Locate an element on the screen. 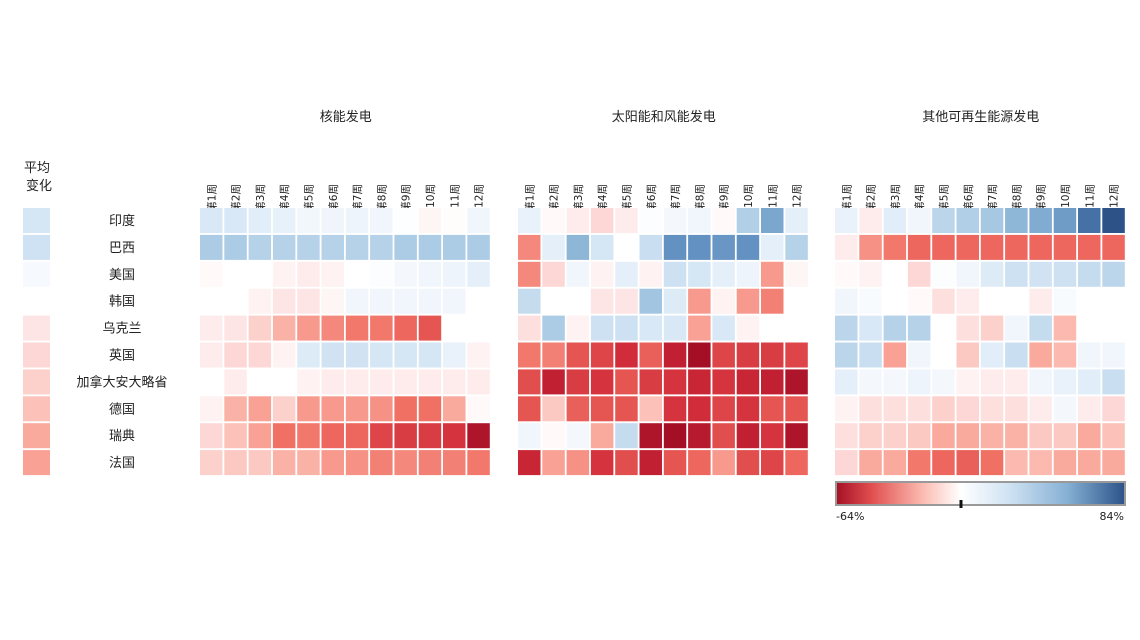 This screenshot has width=1140, height=640. avg-change-label-line2: 变化 is located at coordinates (39, 186).